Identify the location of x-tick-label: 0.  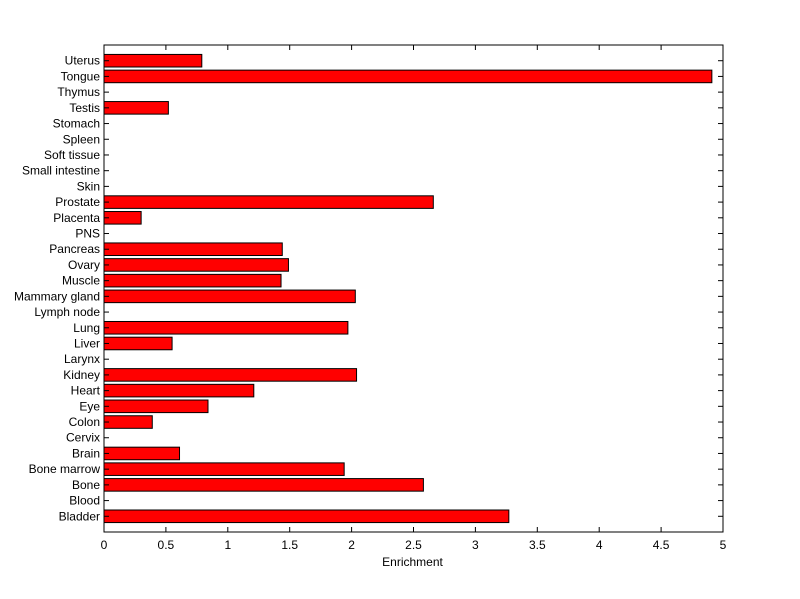
(104, 545).